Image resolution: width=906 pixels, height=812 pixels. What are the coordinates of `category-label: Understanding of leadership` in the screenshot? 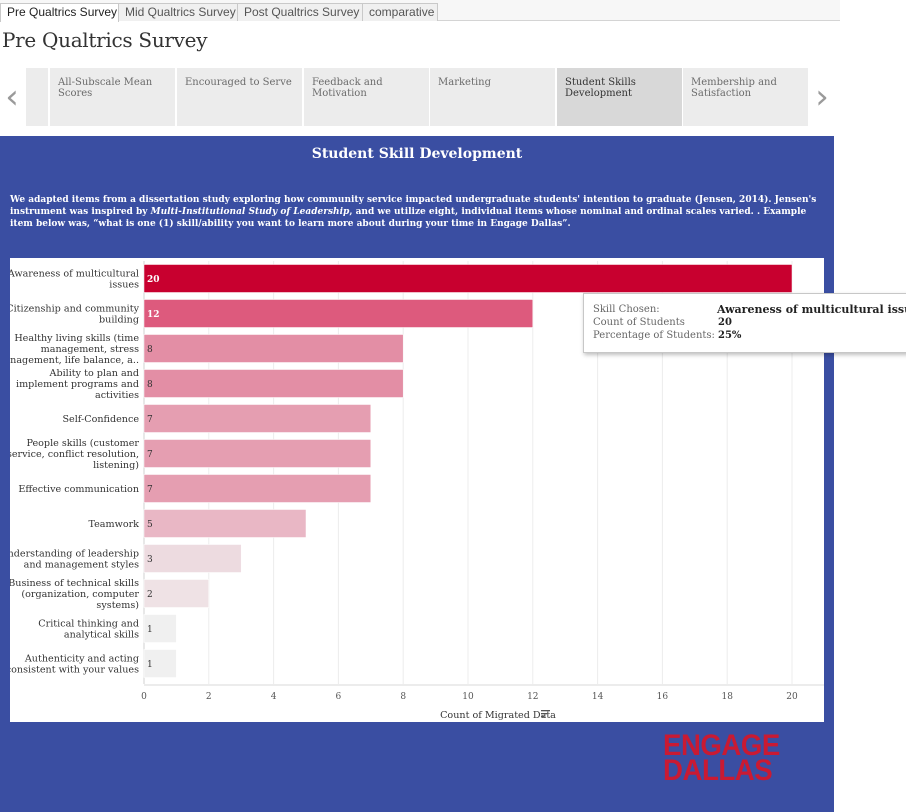 It's located at (74, 554).